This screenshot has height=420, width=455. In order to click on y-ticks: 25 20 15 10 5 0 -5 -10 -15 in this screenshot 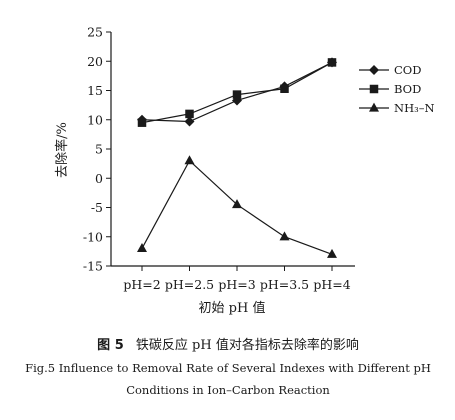, I will do `click(97, 149)`.